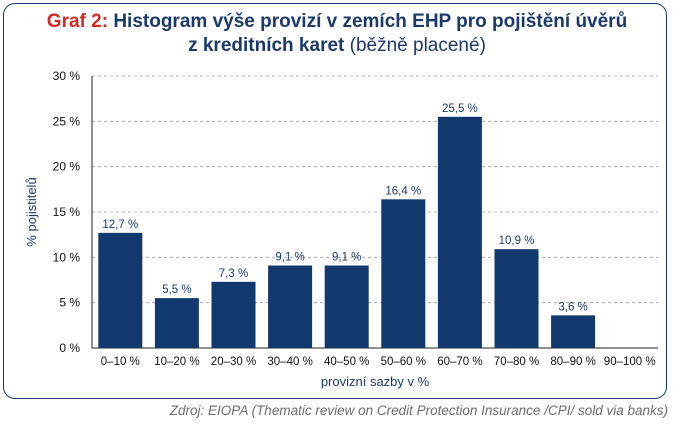  Describe the element at coordinates (403, 362) in the screenshot. I see `x-tick-label: 50–60 %` at that location.